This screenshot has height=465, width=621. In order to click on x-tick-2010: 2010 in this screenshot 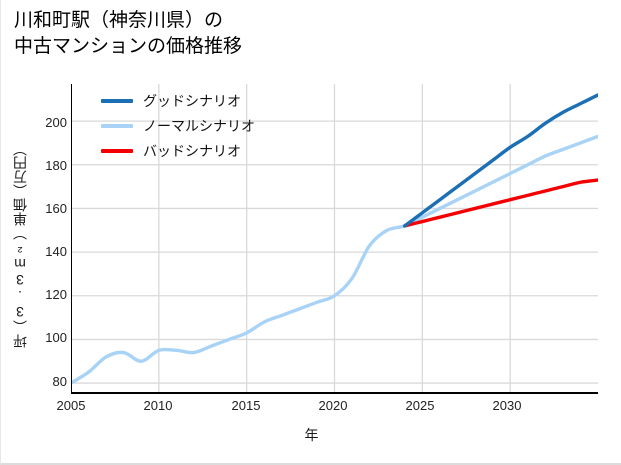, I will do `click(158, 405)`.